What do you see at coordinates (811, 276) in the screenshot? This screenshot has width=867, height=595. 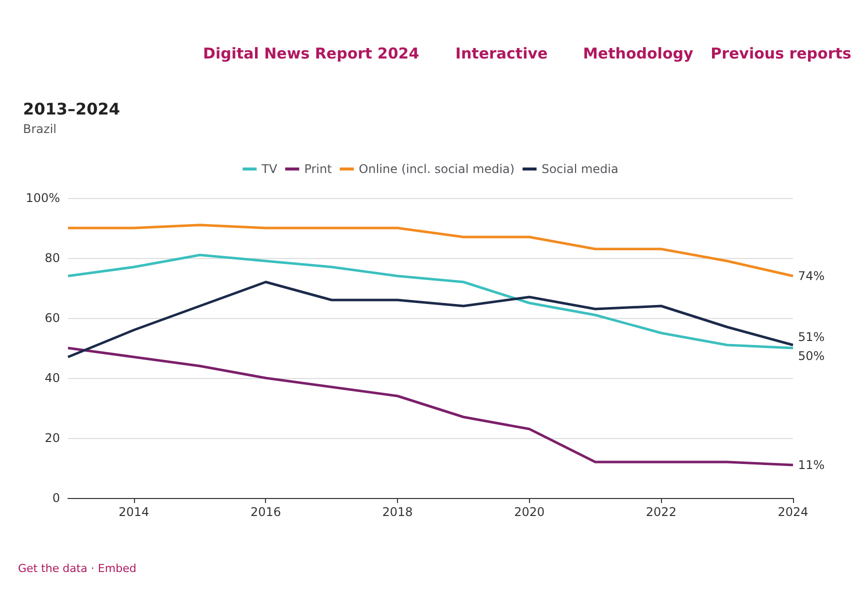 I see `data-label: 74%` at bounding box center [811, 276].